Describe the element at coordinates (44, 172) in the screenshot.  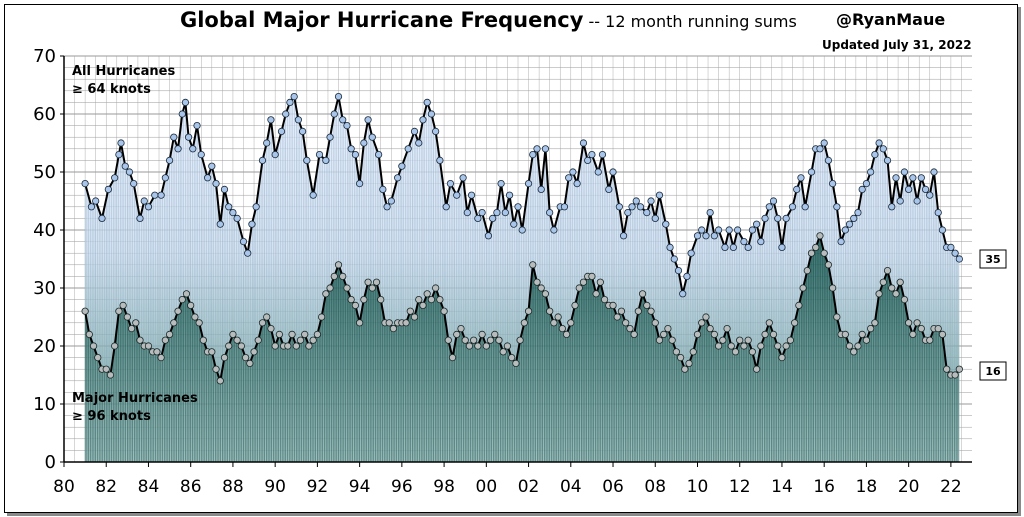
I see `y-tick-label: 50` at that location.